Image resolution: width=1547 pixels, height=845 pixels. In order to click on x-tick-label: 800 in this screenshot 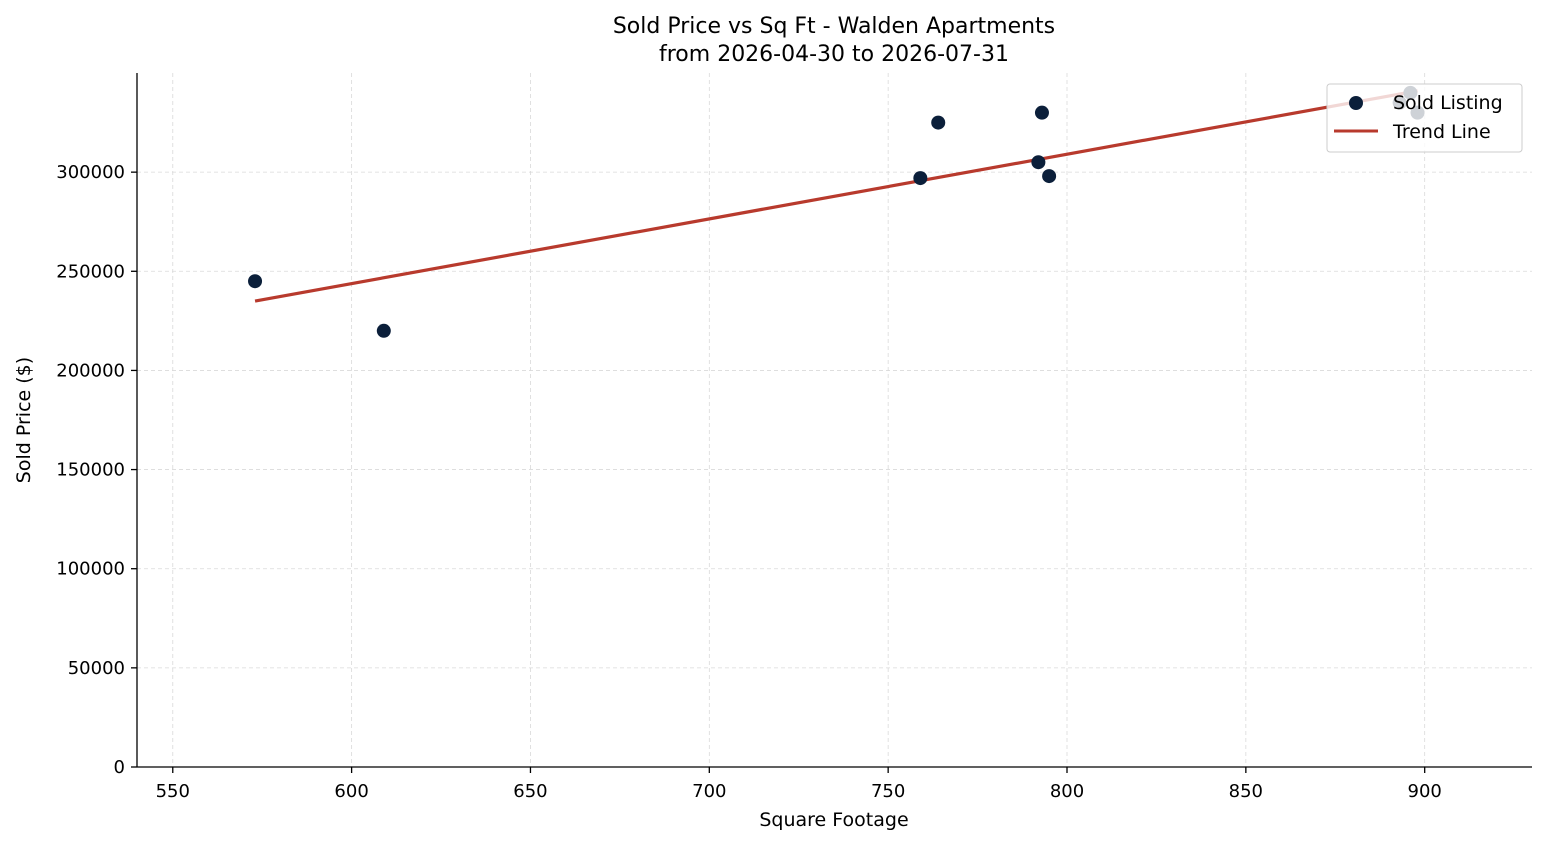, I will do `click(1067, 791)`.